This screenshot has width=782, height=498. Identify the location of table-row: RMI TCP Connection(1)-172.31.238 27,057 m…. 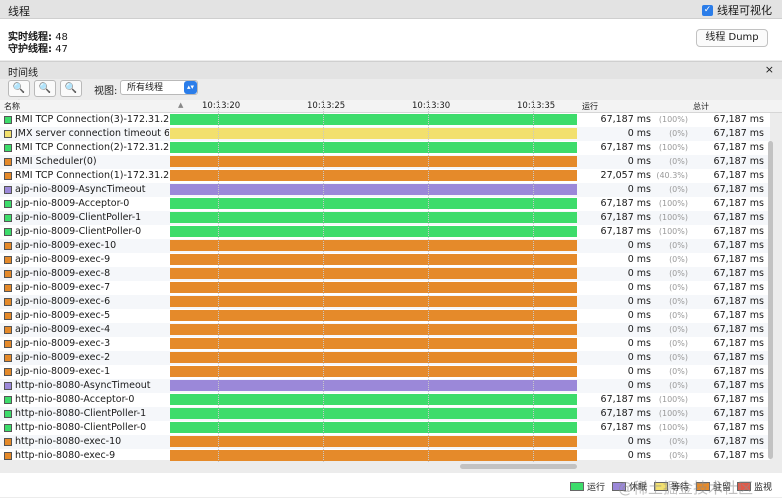
(385, 176).